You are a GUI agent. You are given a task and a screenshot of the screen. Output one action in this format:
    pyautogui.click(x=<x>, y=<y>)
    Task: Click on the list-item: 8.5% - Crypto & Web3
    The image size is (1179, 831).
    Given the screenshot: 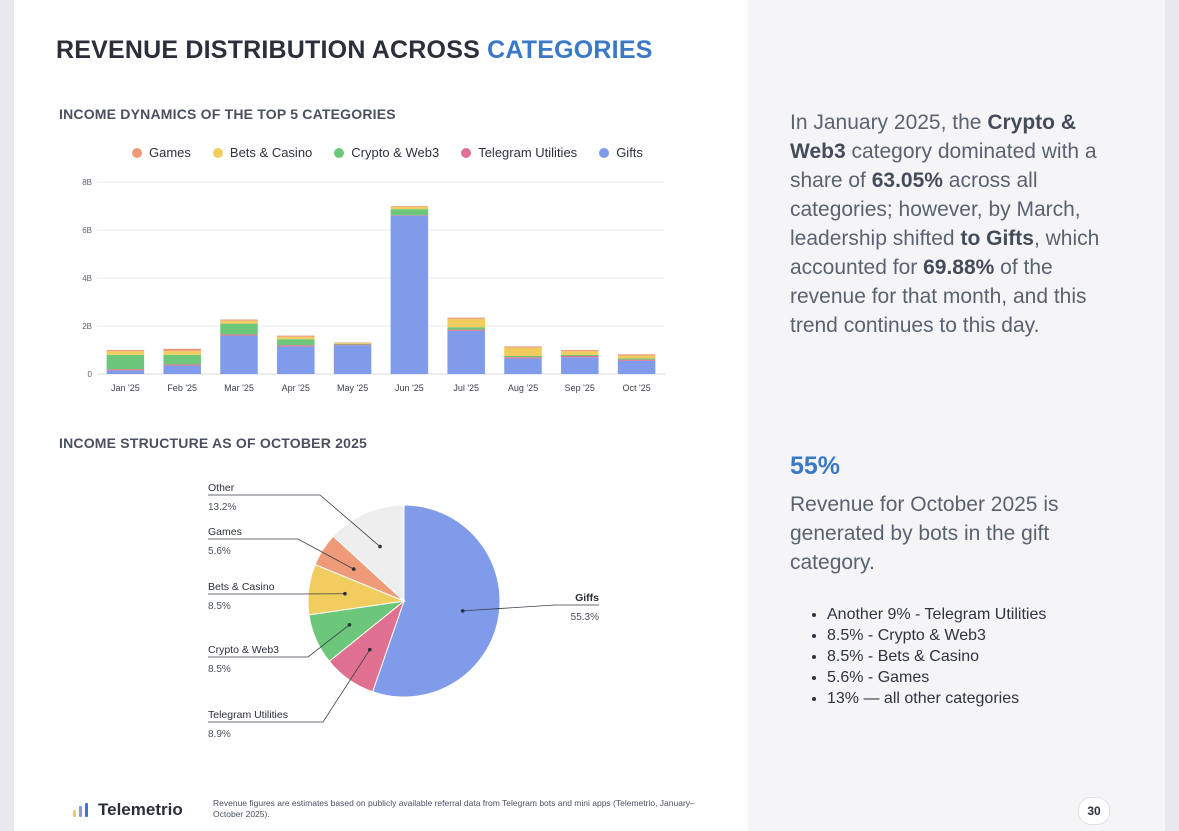 What is the action you would take?
    pyautogui.click(x=936, y=635)
    